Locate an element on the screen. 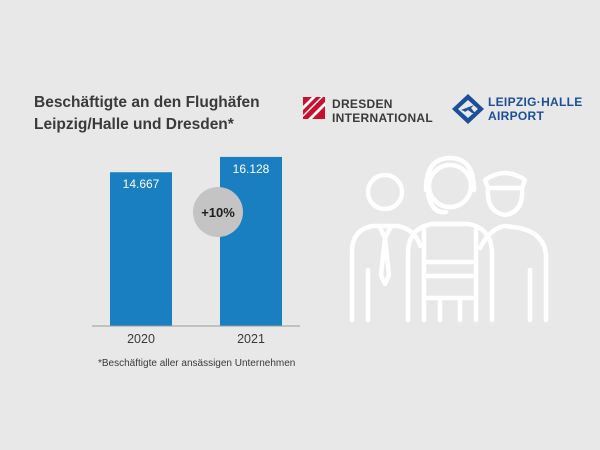 The width and height of the screenshot is (600, 450). bar-value-label-2021: 16.128 is located at coordinates (251, 169).